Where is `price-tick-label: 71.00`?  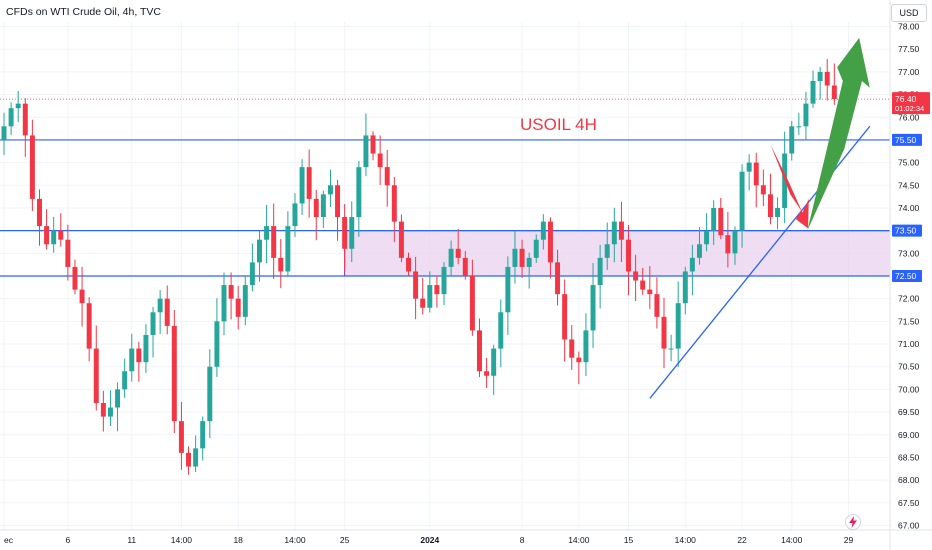 price-tick-label: 71.00 is located at coordinates (909, 344).